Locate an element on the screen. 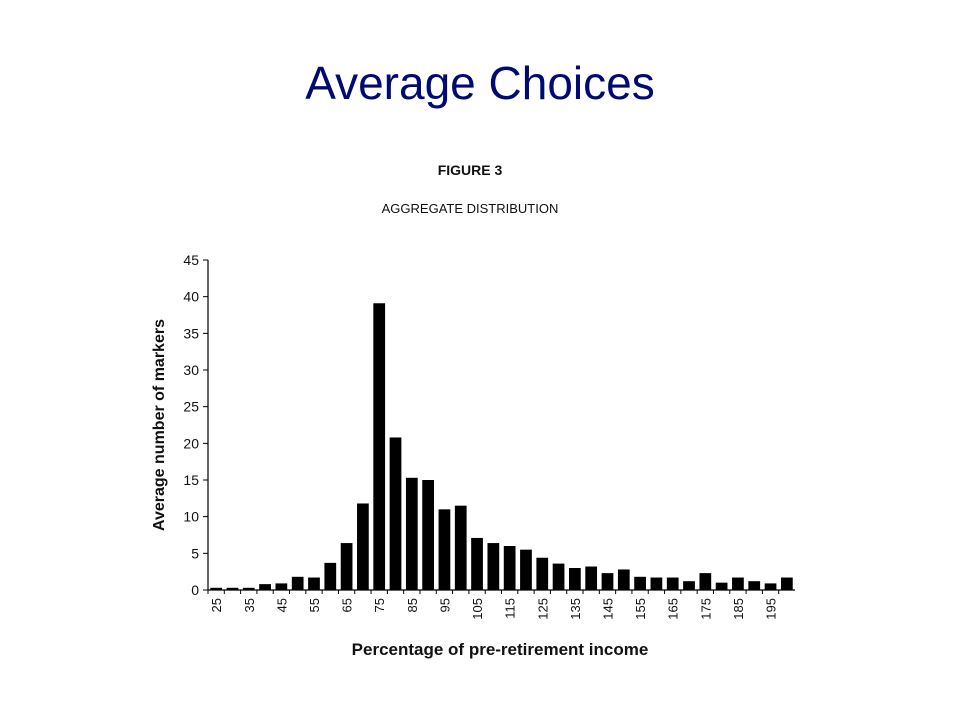 The image size is (960, 720). y-axis: 0 5 10 15 20 25 30 35 40 45 is located at coordinates (196, 425).